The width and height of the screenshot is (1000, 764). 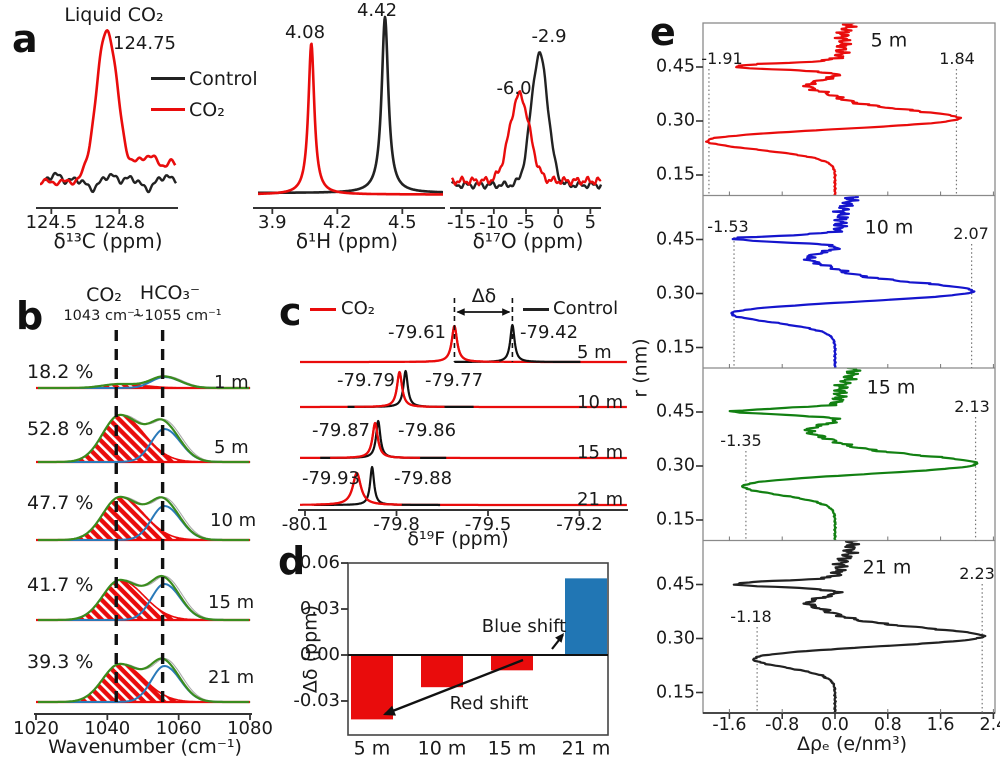 I want to click on panel-b-chart, so click(x=143, y=525).